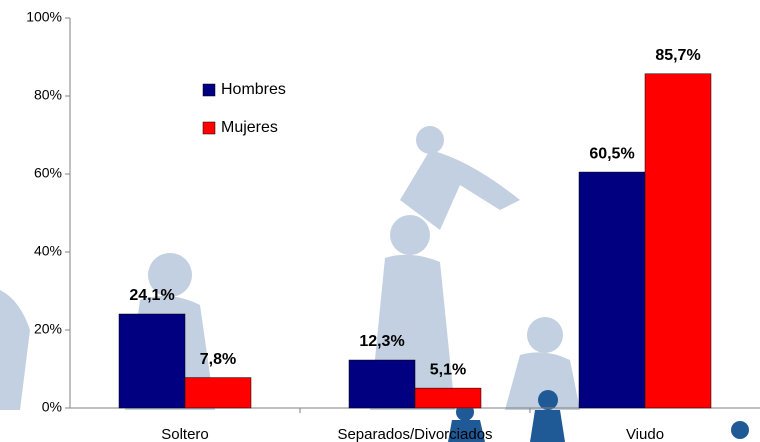  Describe the element at coordinates (448, 369) in the screenshot. I see `value-label: 5,1%` at that location.